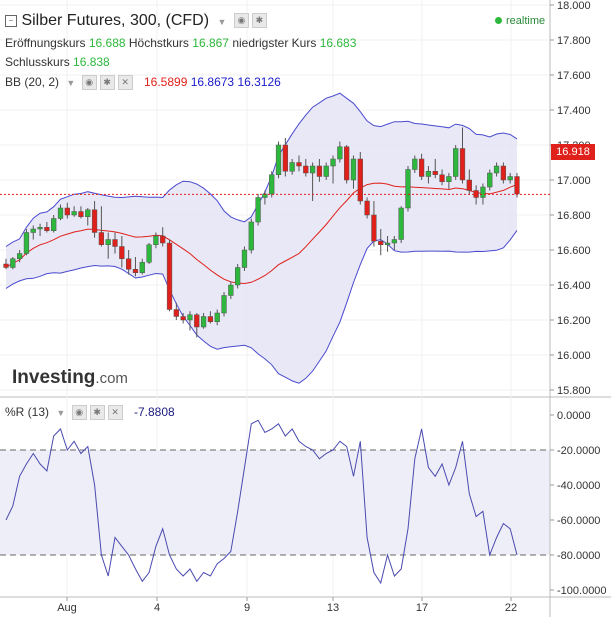 This screenshot has height=617, width=611. Describe the element at coordinates (259, 82) in the screenshot. I see `bb-lower-value: 16.3126` at that location.